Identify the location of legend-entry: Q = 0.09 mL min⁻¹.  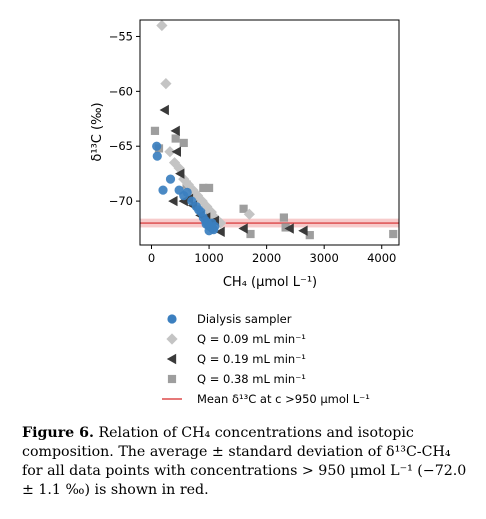
(236, 339).